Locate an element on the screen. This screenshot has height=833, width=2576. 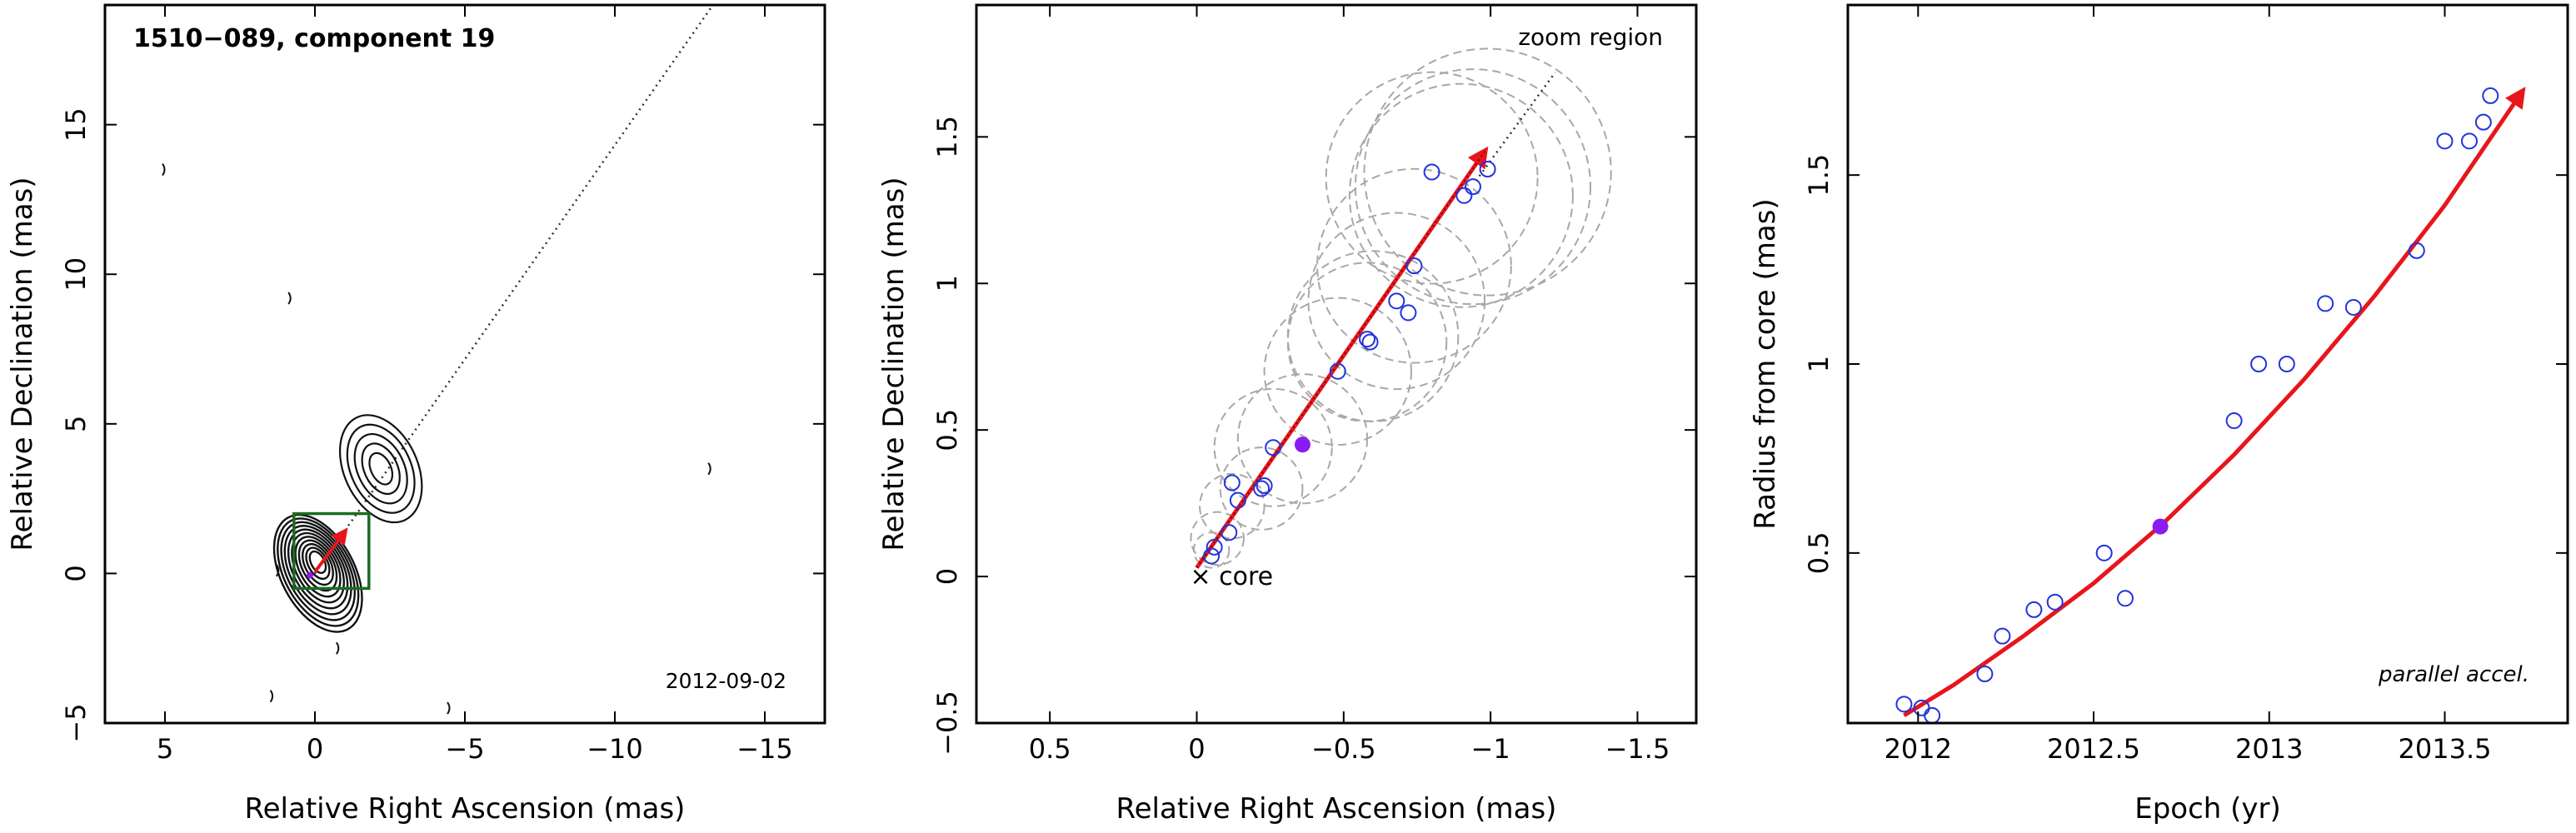
x-tick-label: 0.5 is located at coordinates (1050, 749).